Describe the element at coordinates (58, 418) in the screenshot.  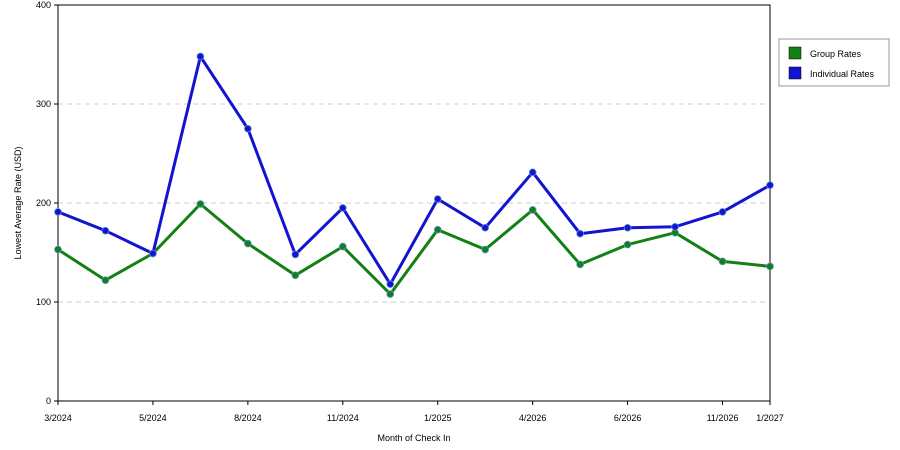
I see `x-tick-label: 3/2024` at that location.